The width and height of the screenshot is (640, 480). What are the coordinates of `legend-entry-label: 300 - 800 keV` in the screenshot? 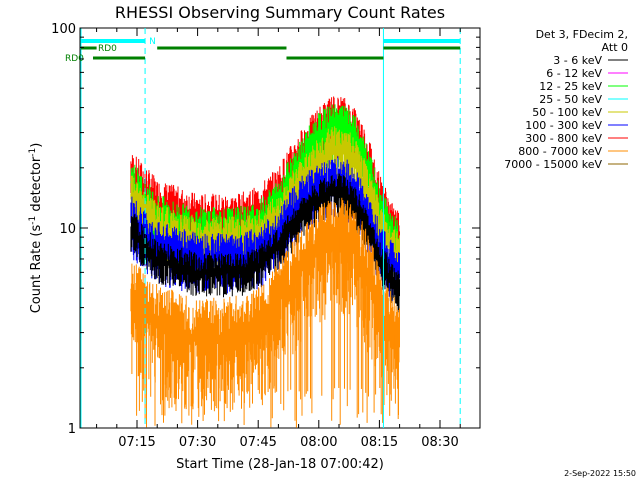 It's located at (563, 138).